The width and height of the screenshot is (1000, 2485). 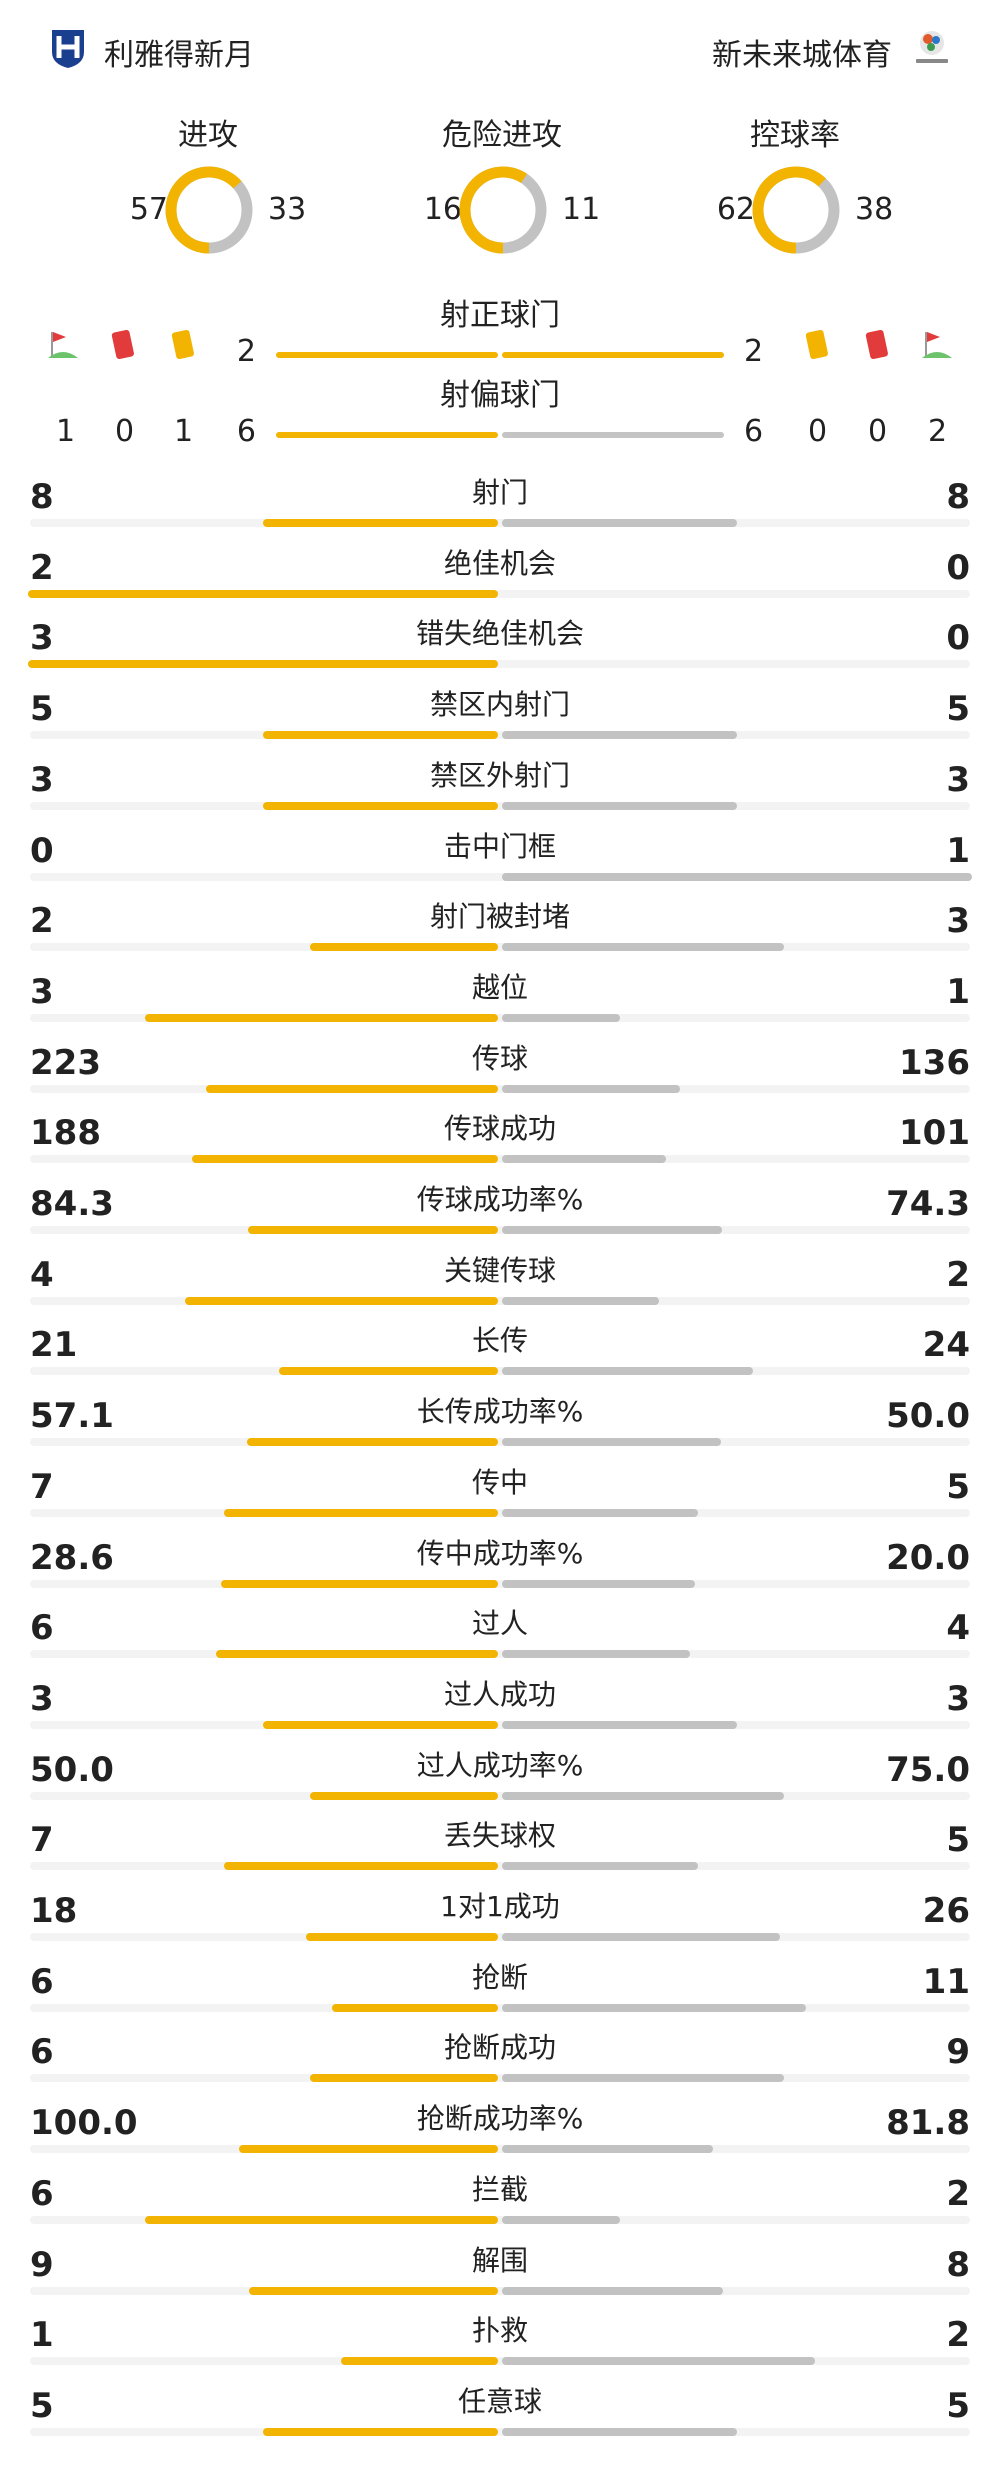 I want to click on stat-row: 57.1 长传成功率% 50.0, so click(x=500, y=1421).